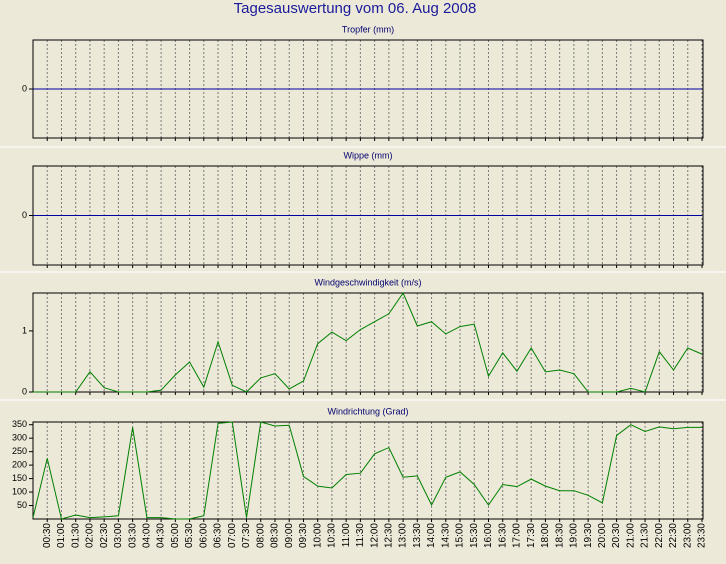 The image size is (726, 564). I want to click on x-tick-label: 11:30, so click(360, 535).